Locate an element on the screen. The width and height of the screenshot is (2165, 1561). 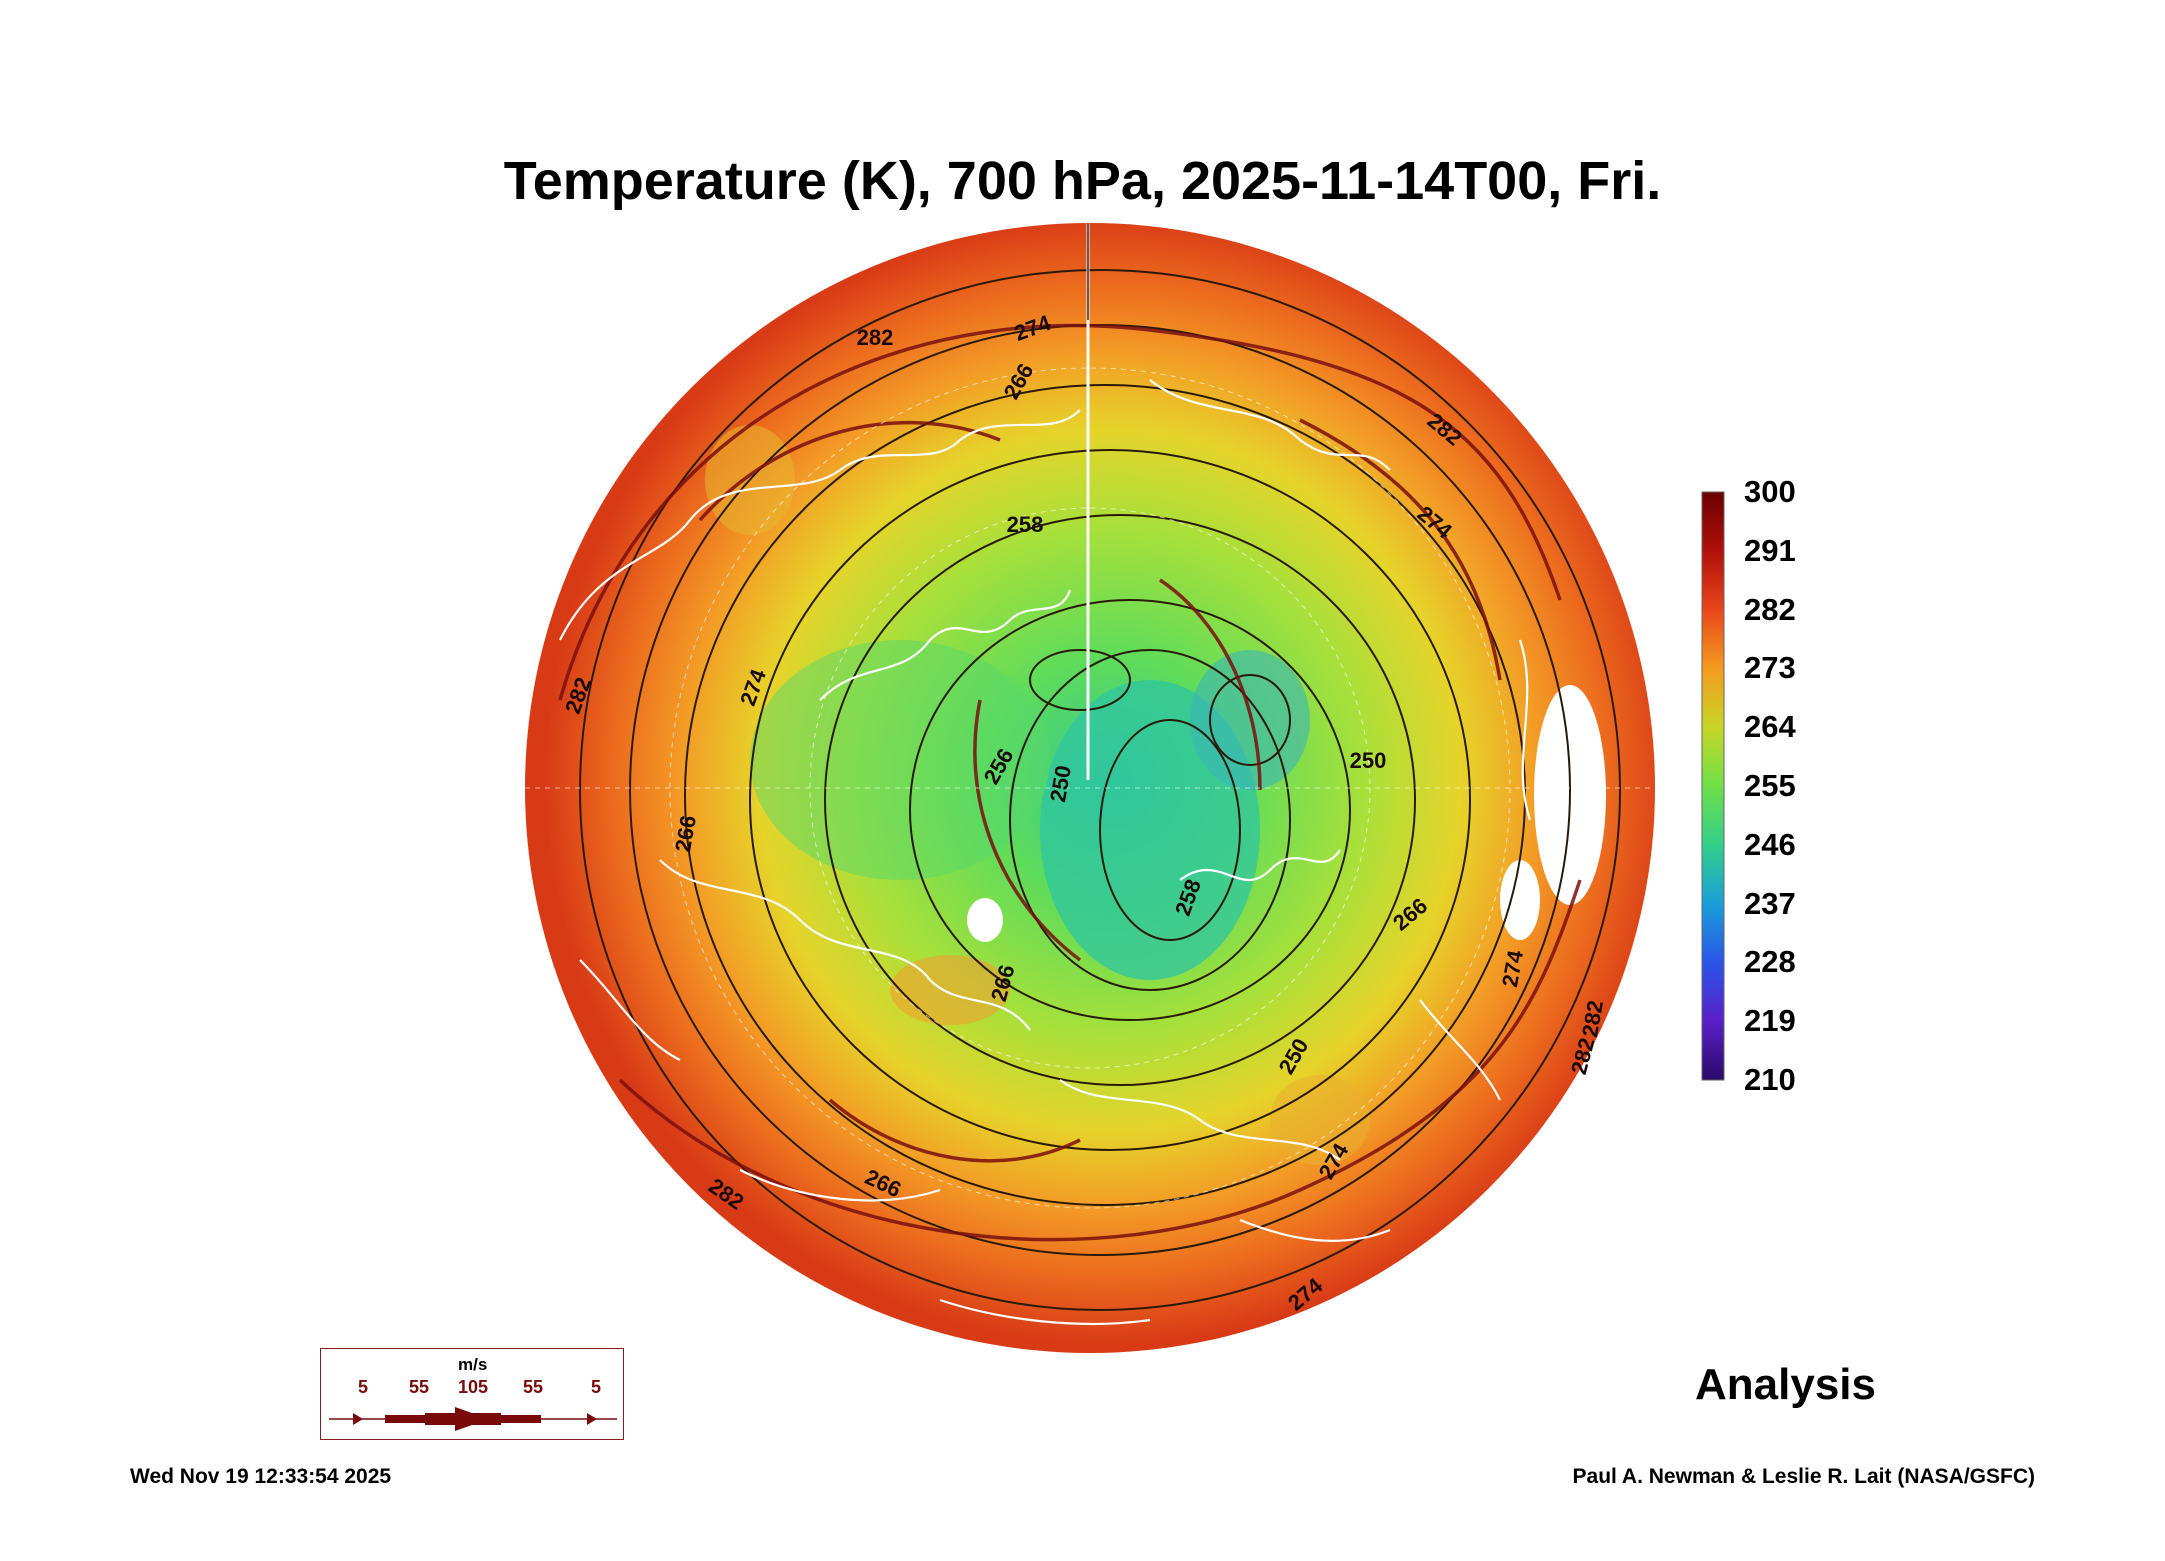
colorbar-label: 300 is located at coordinates (1770, 491).